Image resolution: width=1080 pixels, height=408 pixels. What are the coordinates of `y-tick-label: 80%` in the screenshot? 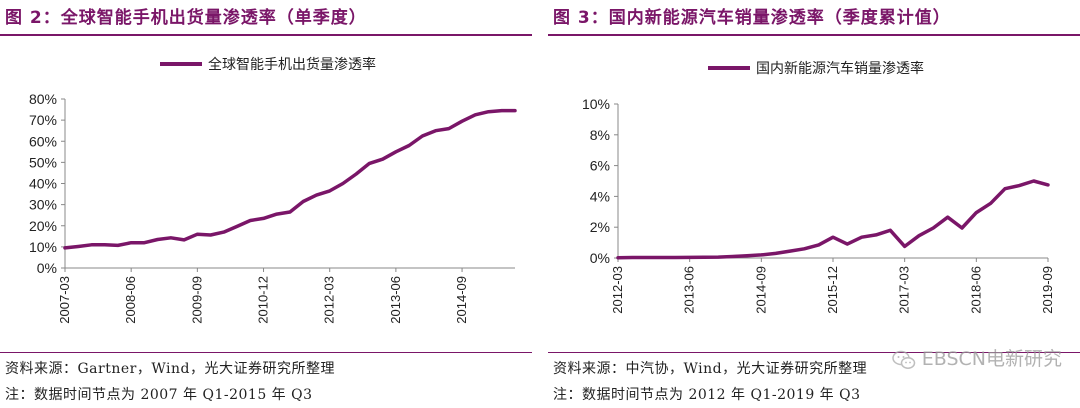 It's located at (43, 99).